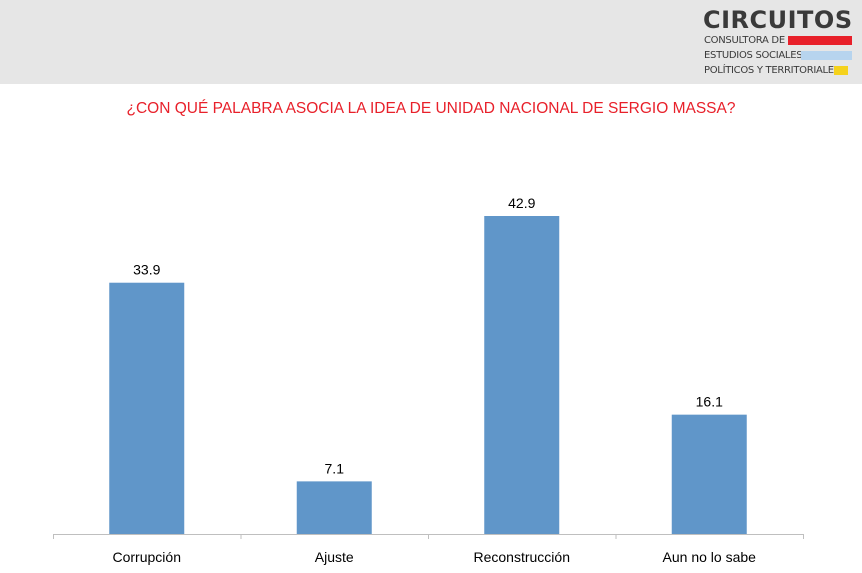 The height and width of the screenshot is (573, 862). What do you see at coordinates (826, 55) in the screenshot?
I see `logo-blue-bar` at bounding box center [826, 55].